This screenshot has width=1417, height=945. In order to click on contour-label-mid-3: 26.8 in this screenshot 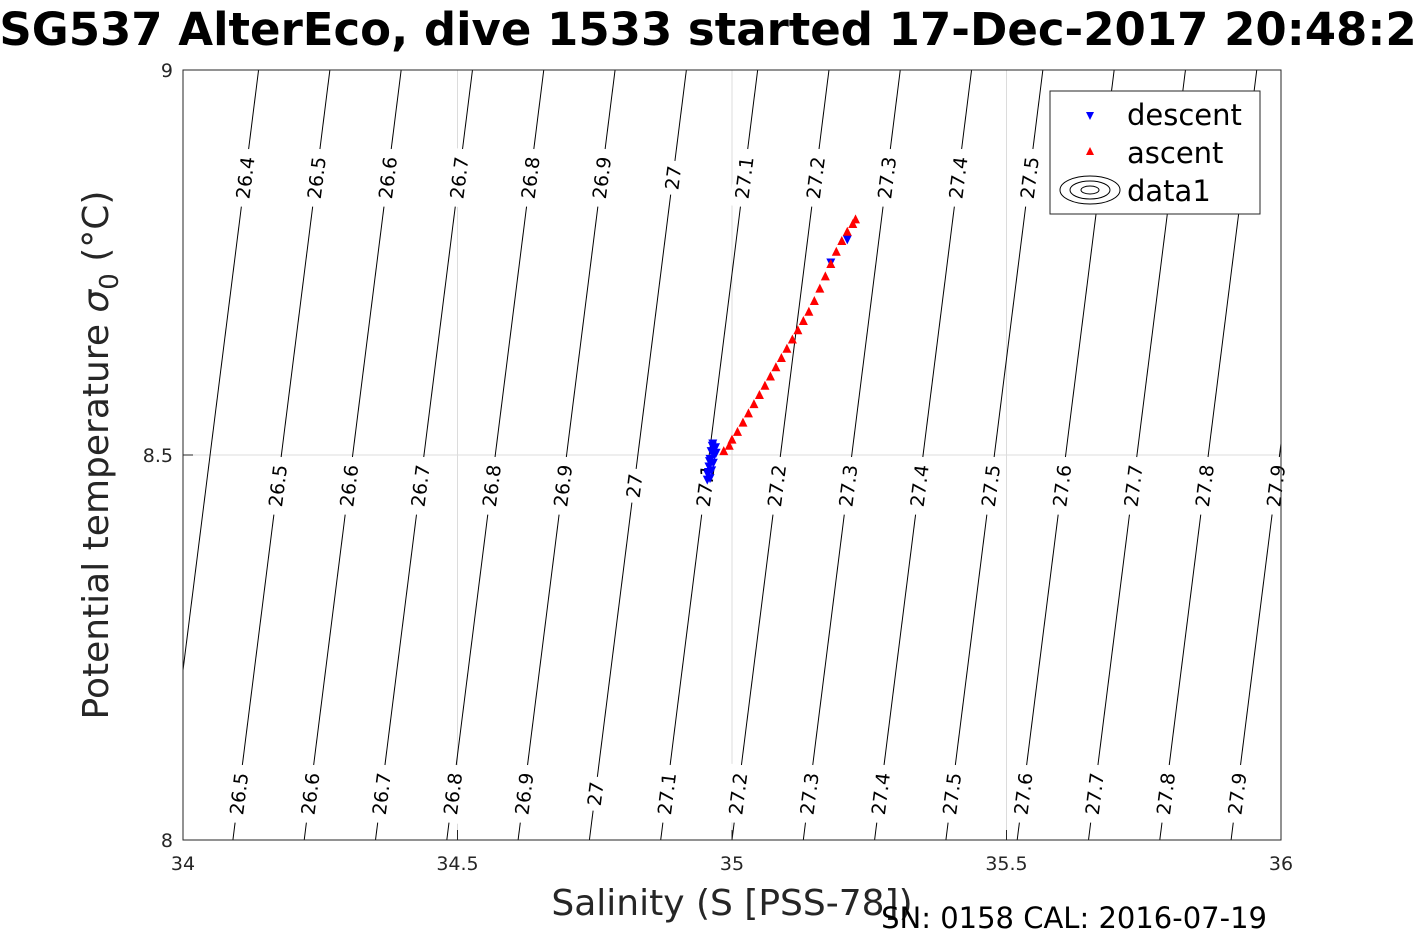, I will do `click(492, 486)`.